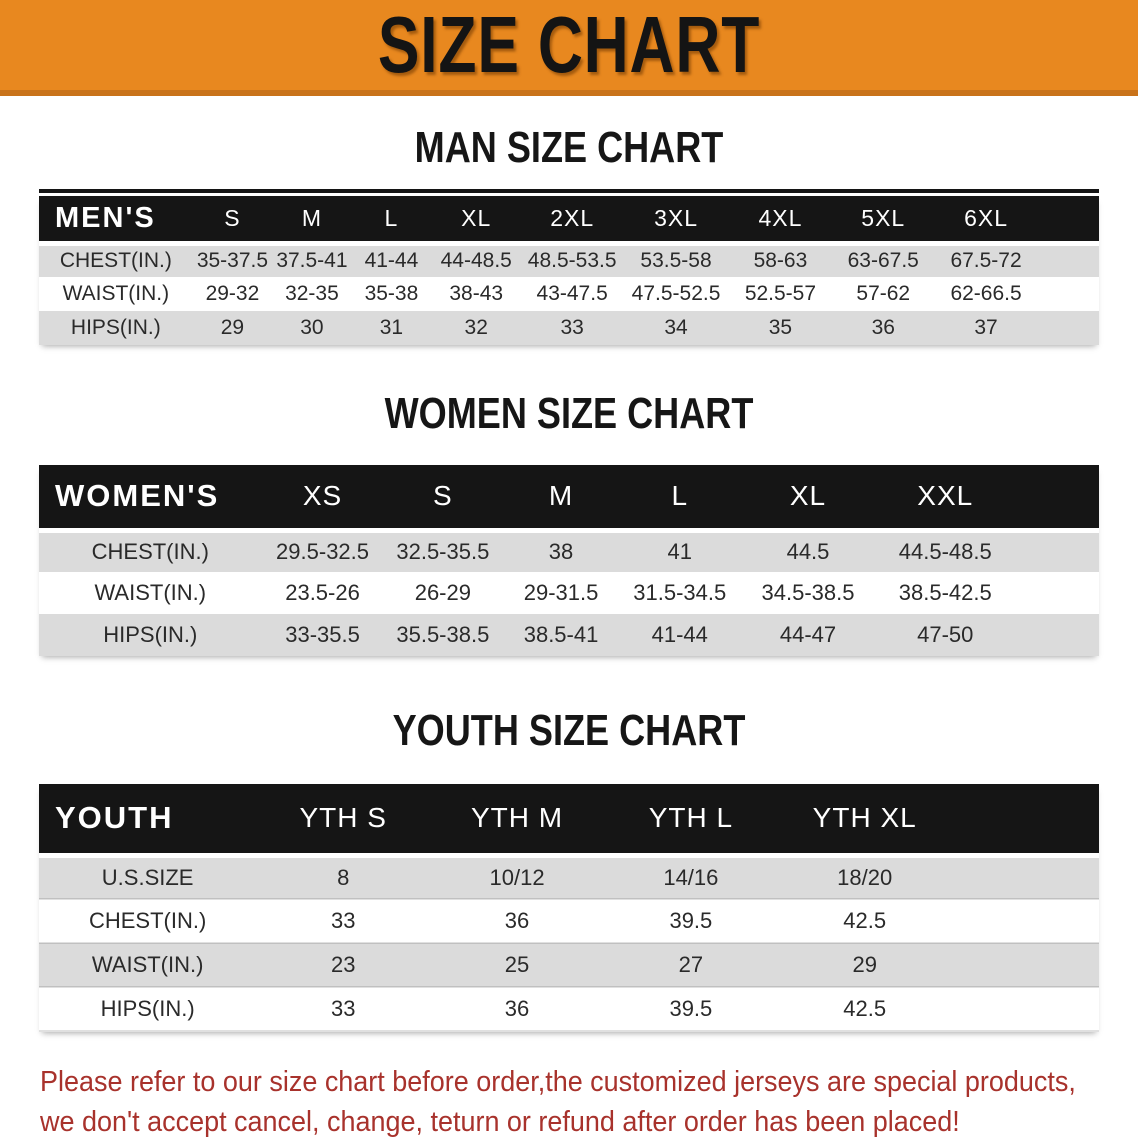 The height and width of the screenshot is (1142, 1138). Describe the element at coordinates (572, 260) in the screenshot. I see `cell-value: 48.5-53.5` at that location.